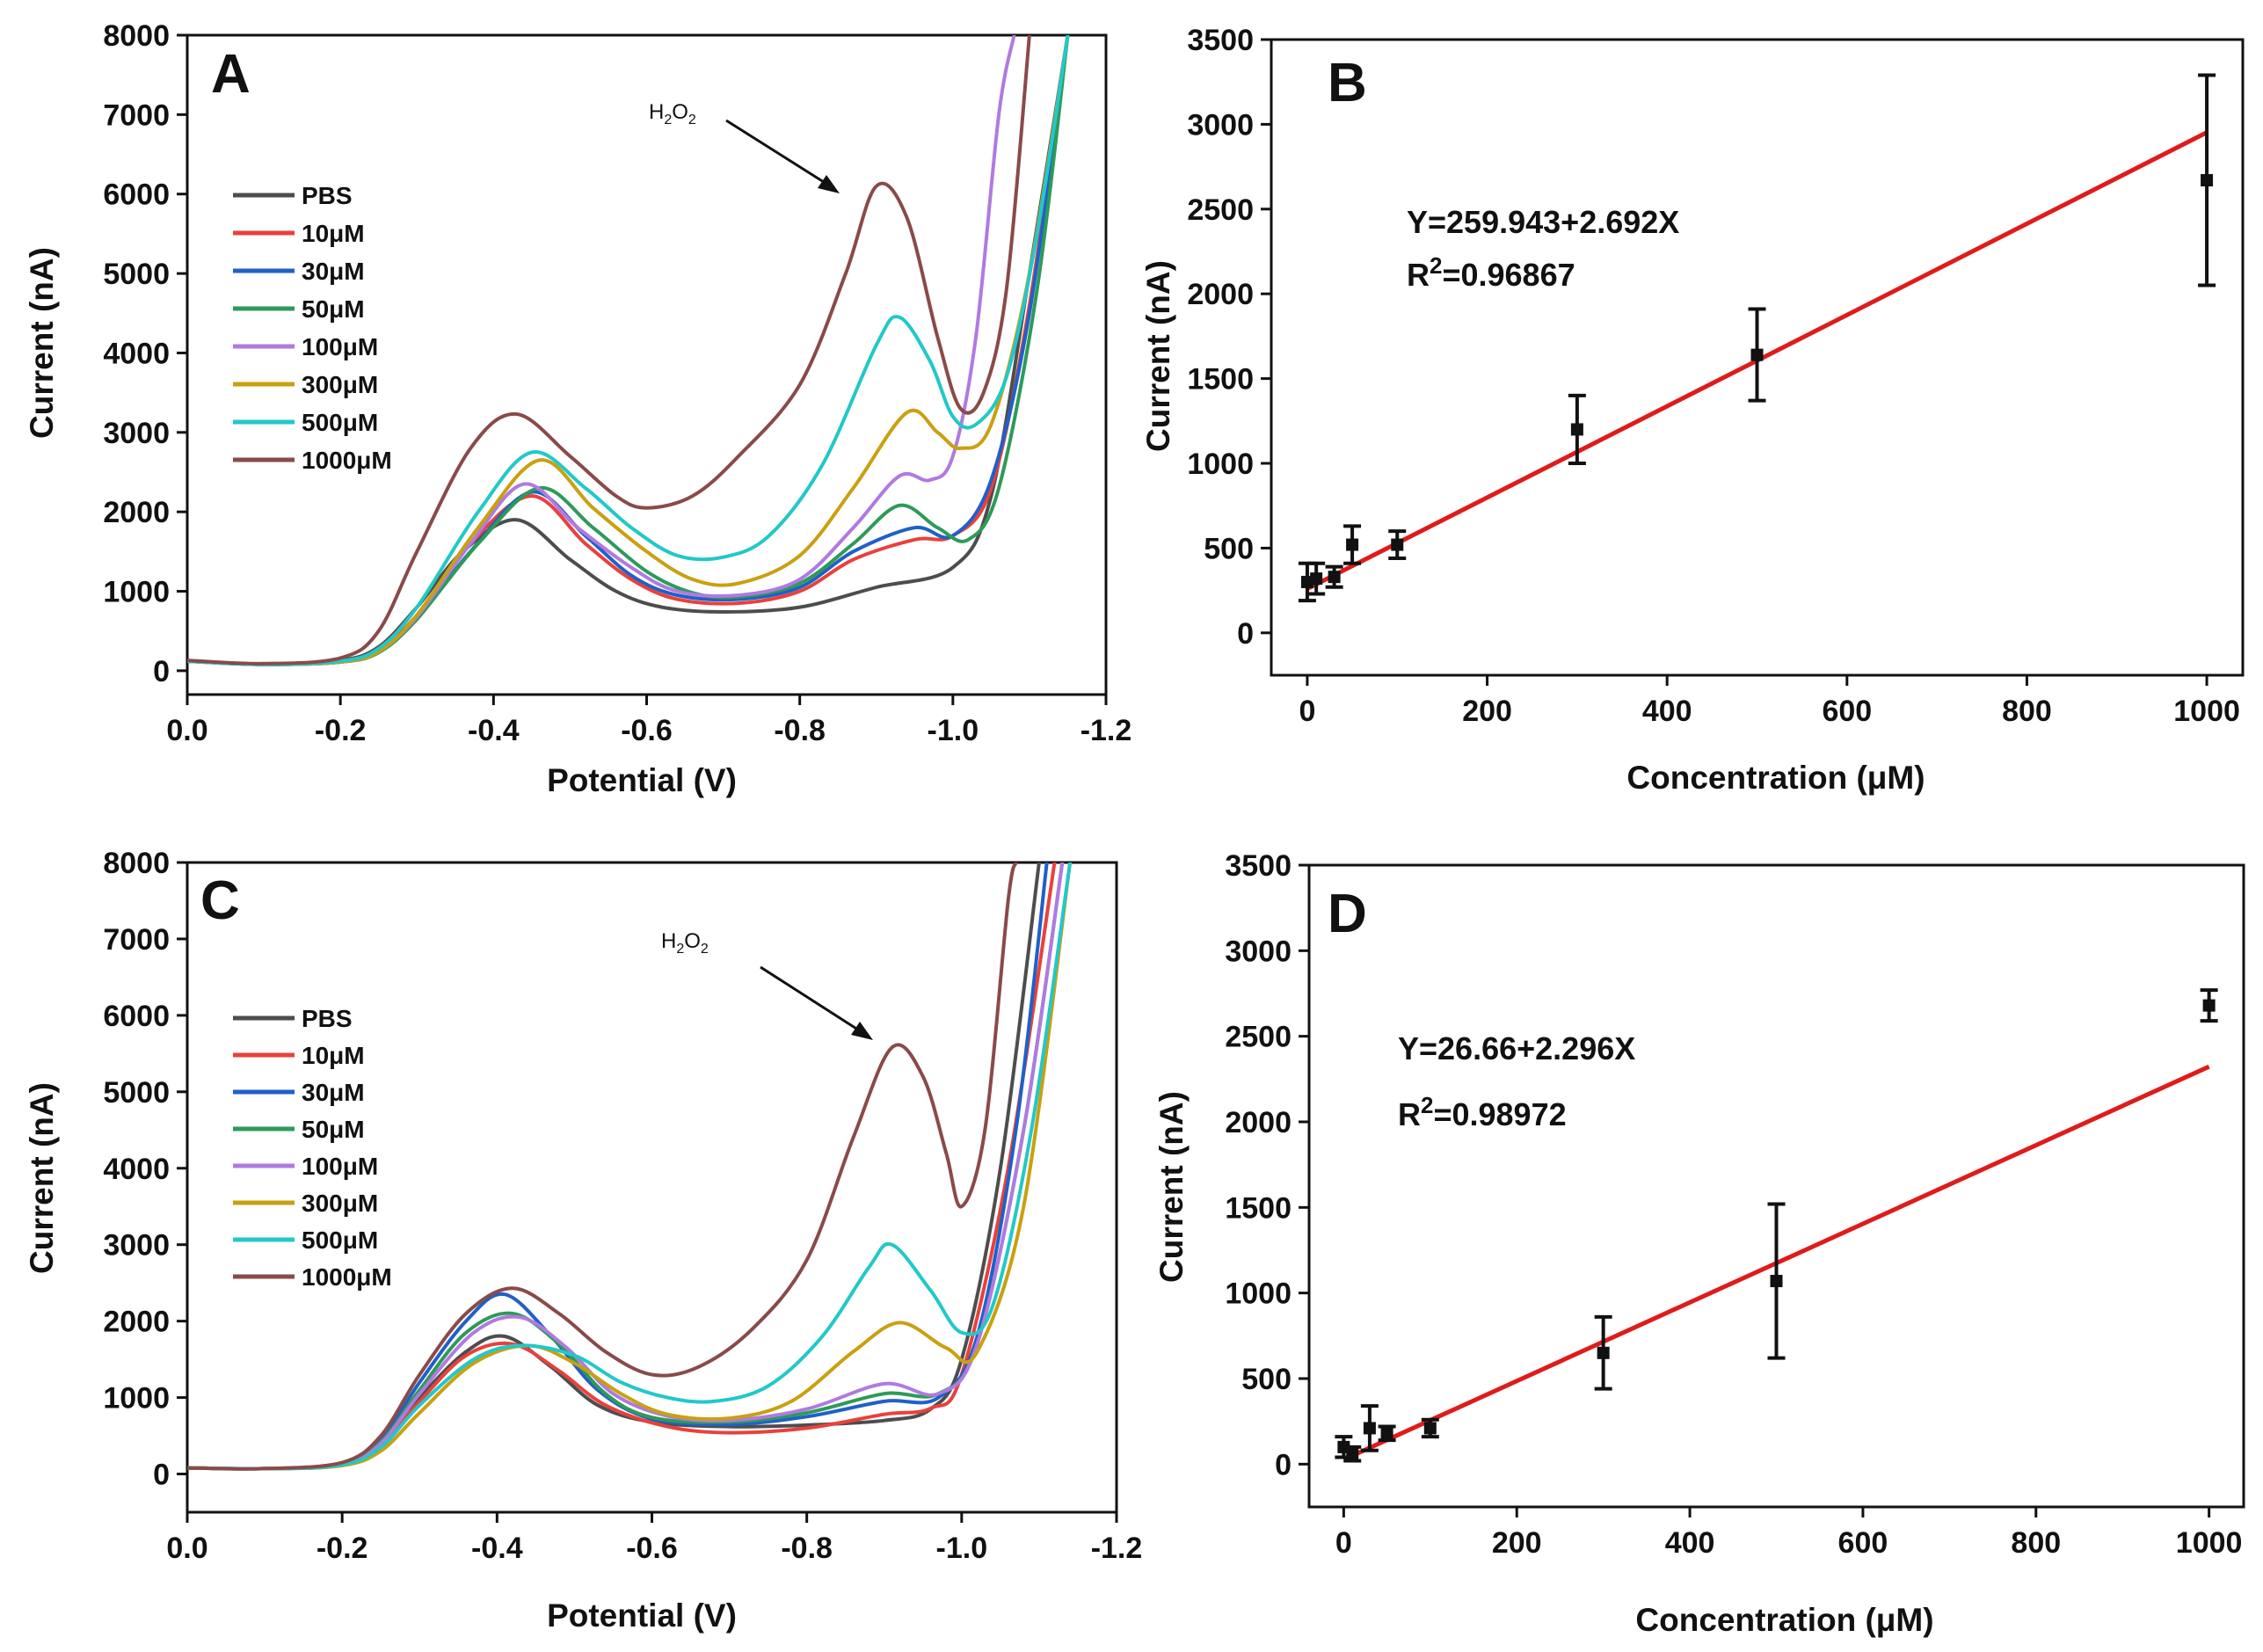 The height and width of the screenshot is (1652, 2263). What do you see at coordinates (231, 75) in the screenshot?
I see `panel-a-letter: A` at bounding box center [231, 75].